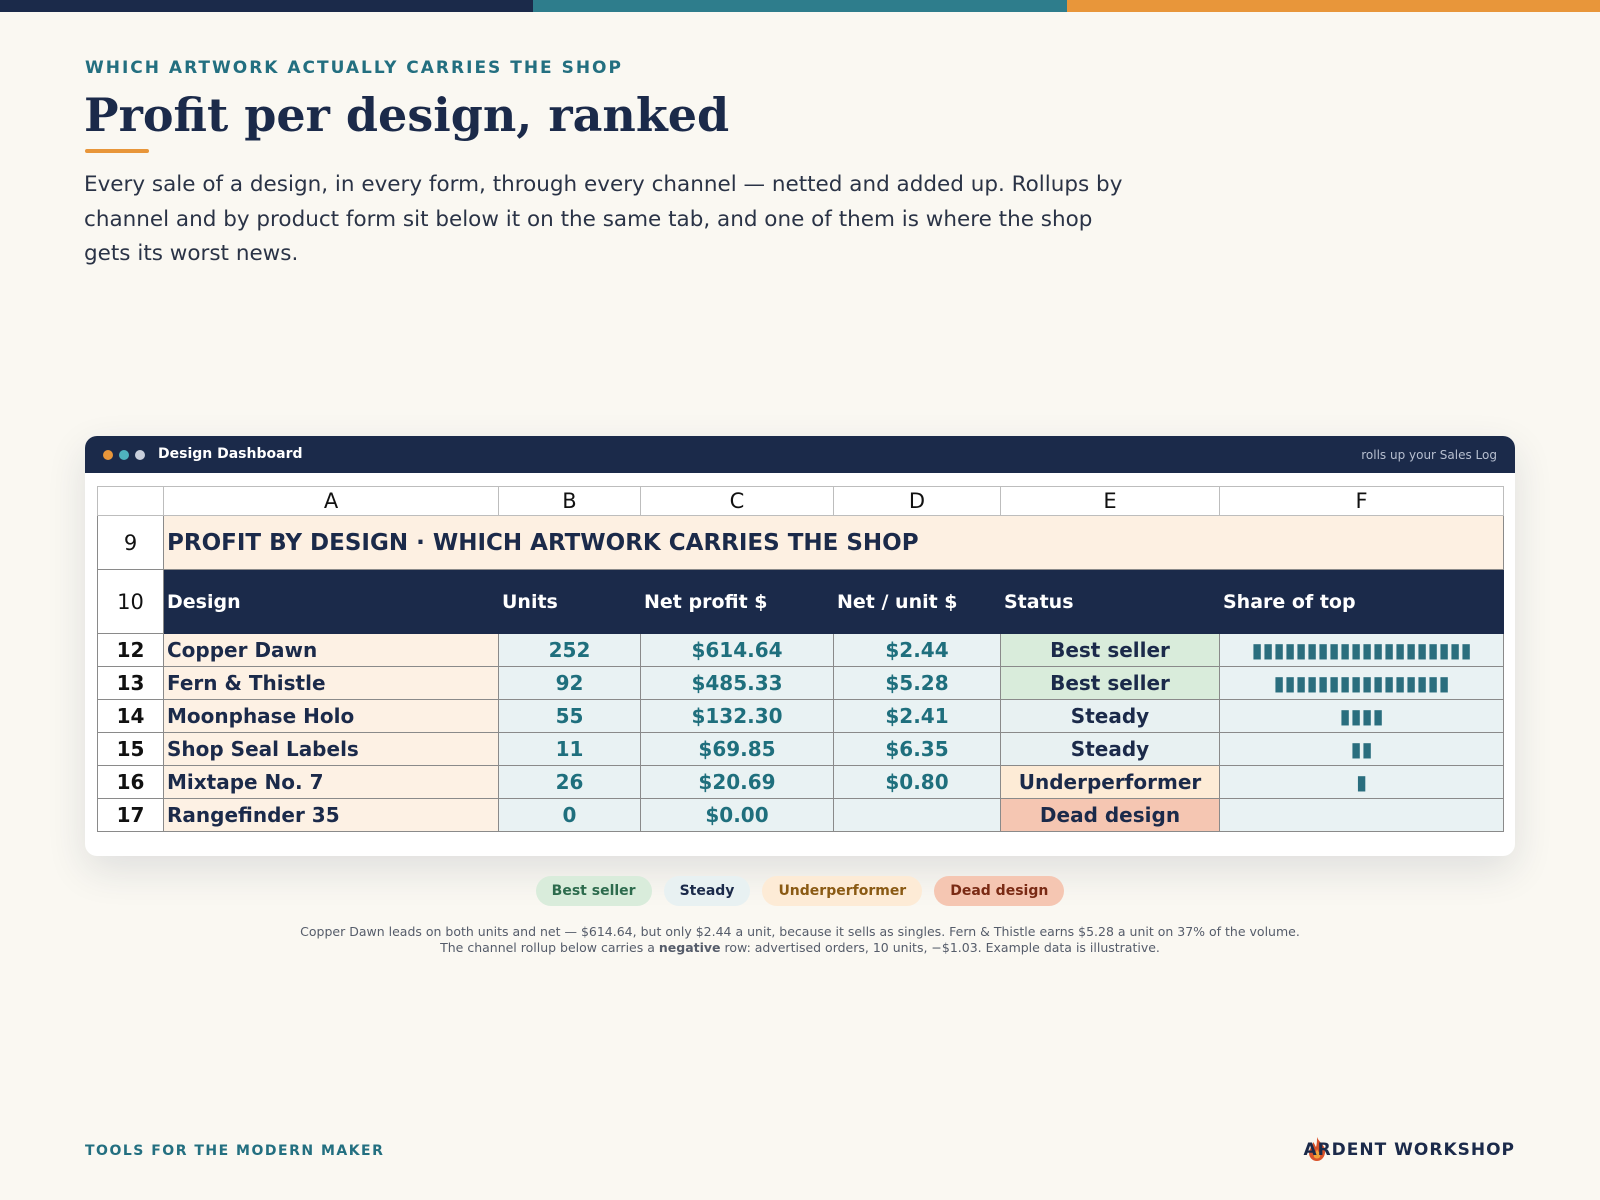  I want to click on cell: $6.35, so click(917, 749).